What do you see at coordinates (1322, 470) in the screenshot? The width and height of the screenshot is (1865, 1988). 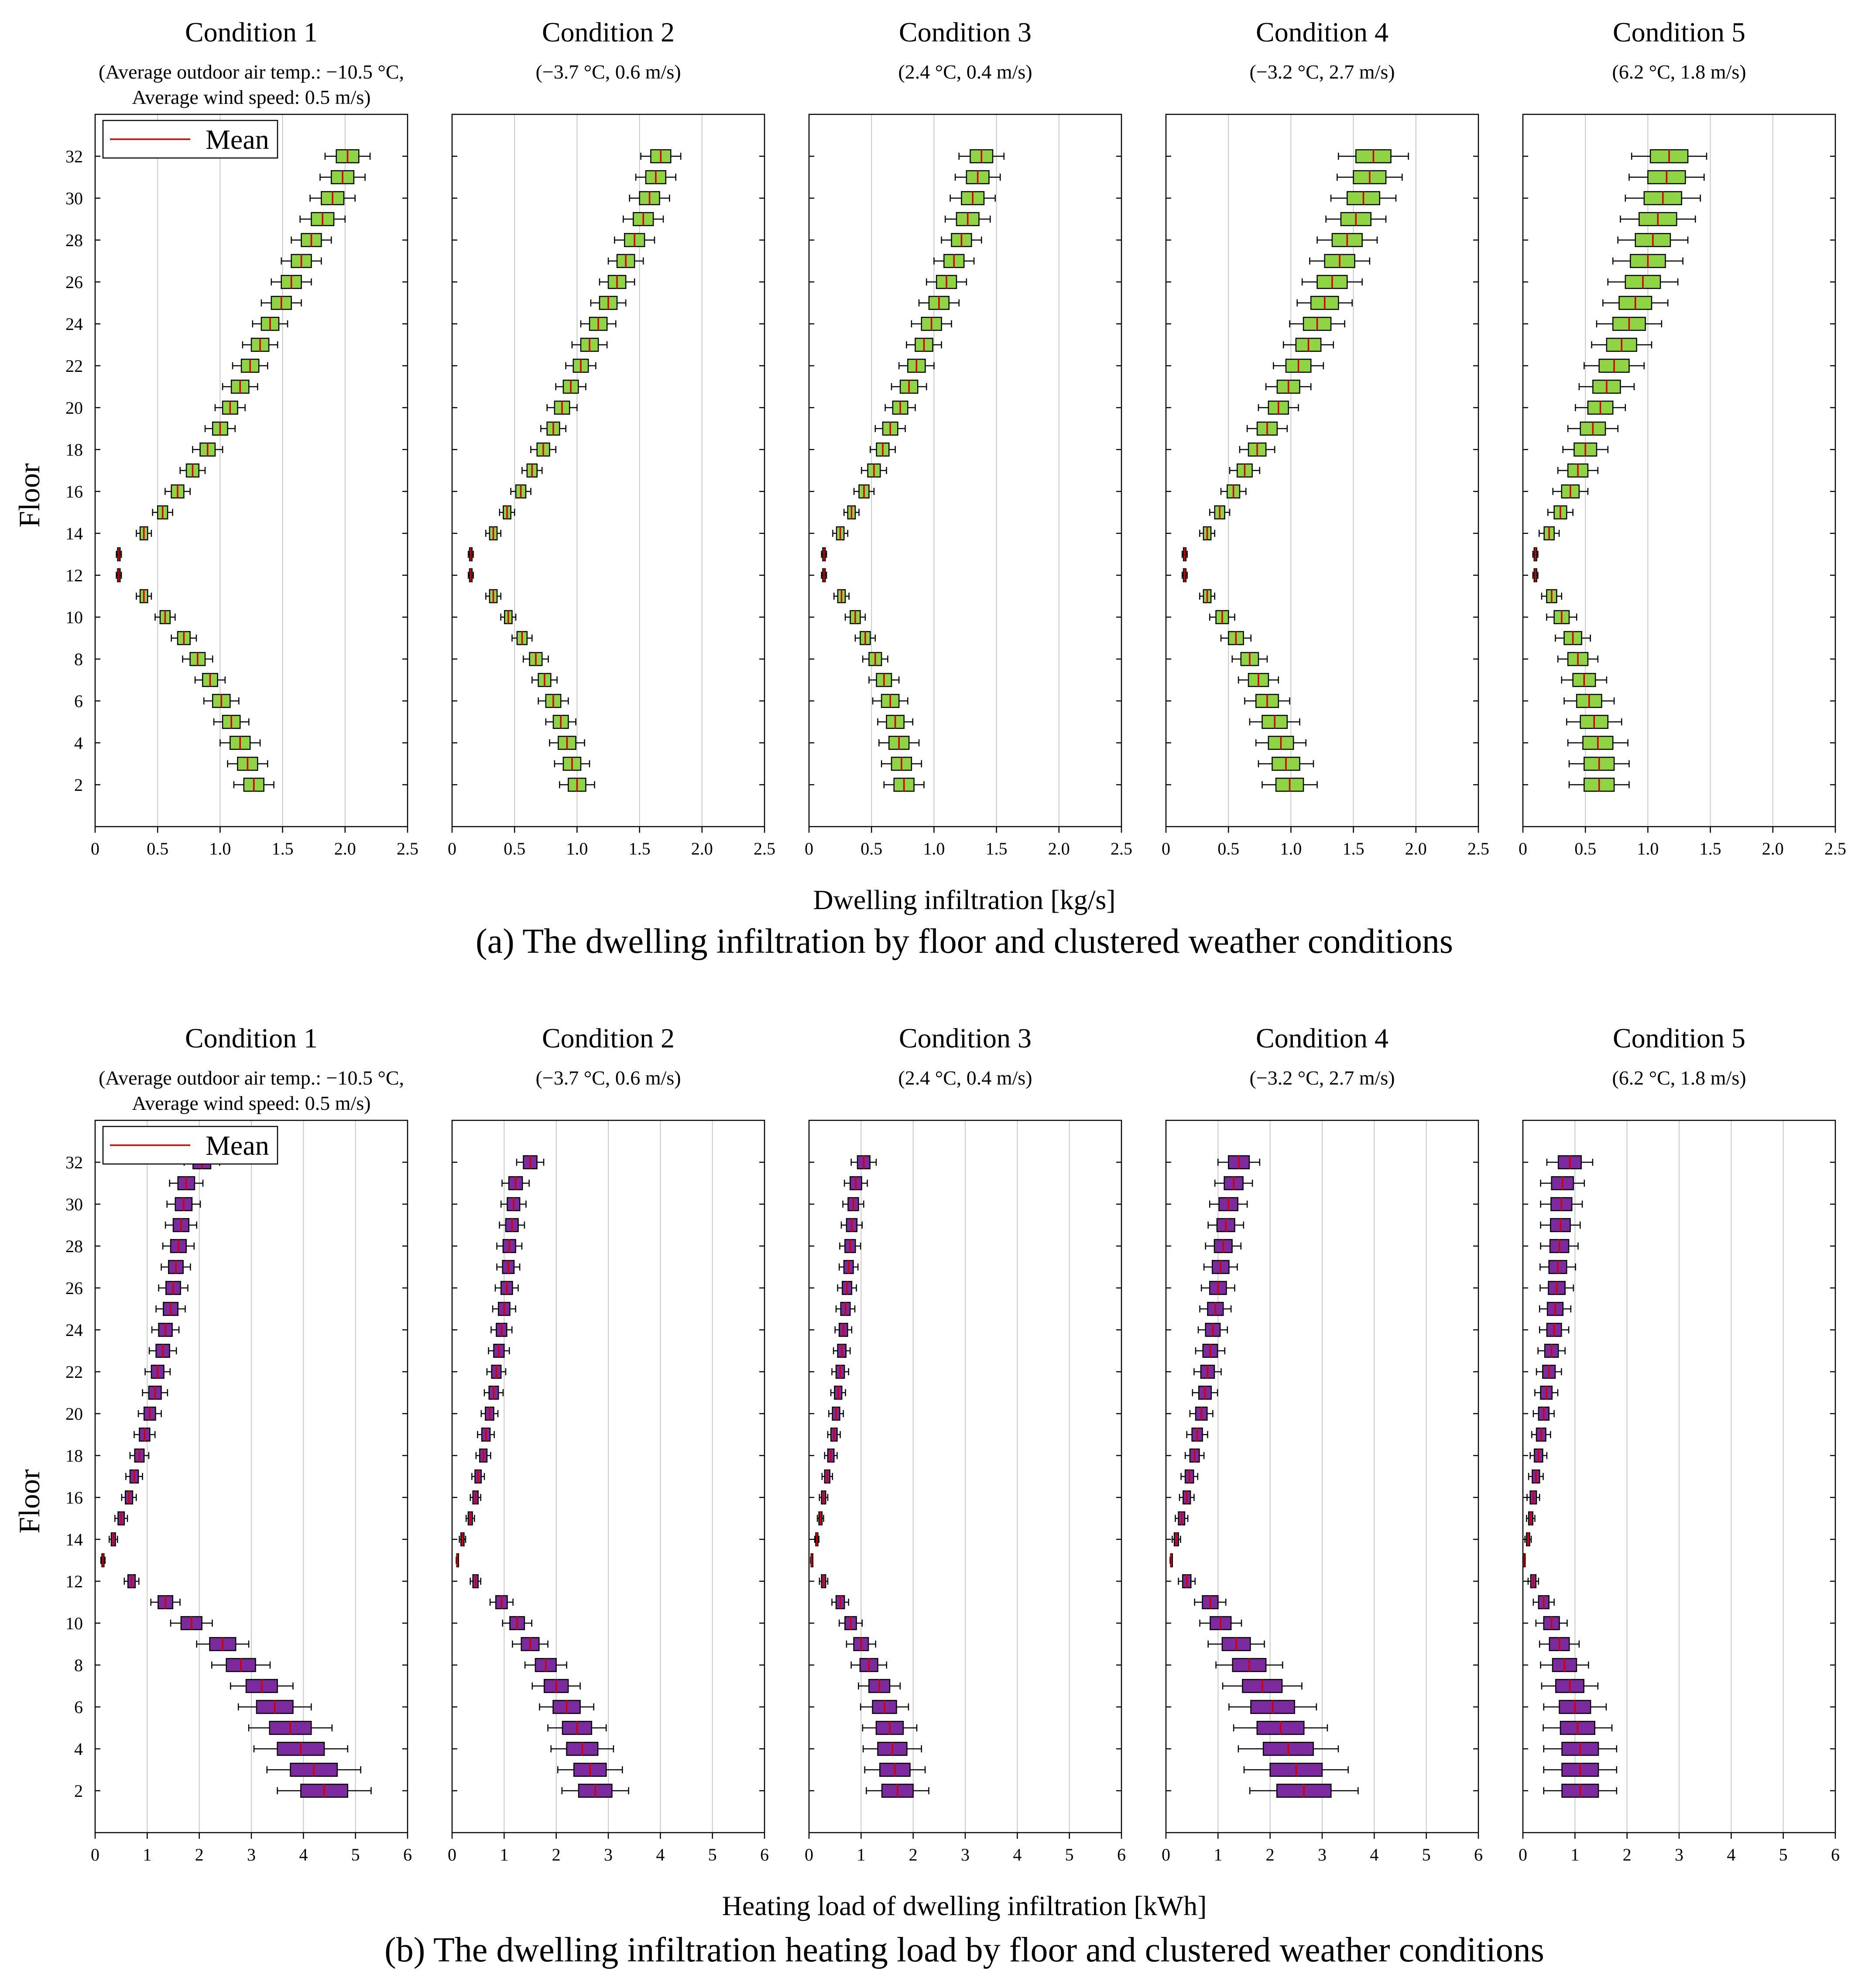 I see `panel-frame` at bounding box center [1322, 470].